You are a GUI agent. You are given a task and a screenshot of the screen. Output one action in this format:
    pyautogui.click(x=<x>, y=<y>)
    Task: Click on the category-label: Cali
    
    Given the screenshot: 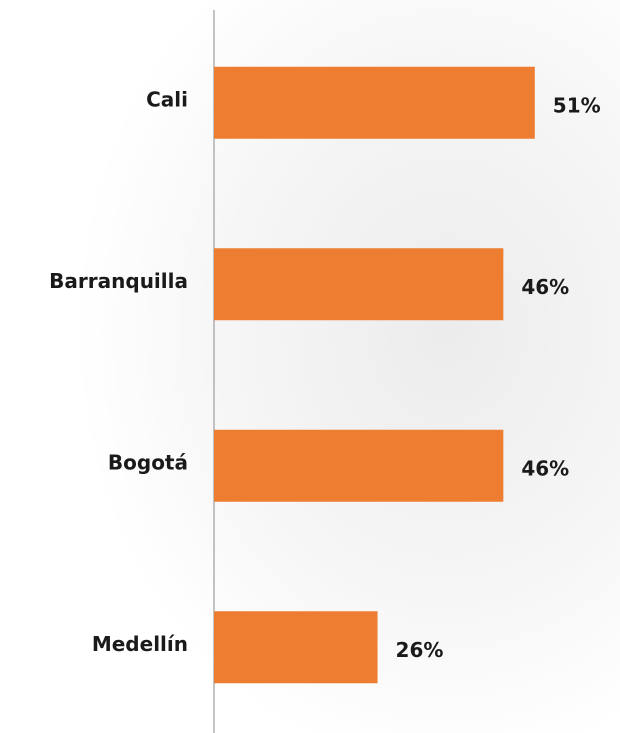 What is the action you would take?
    pyautogui.click(x=167, y=99)
    